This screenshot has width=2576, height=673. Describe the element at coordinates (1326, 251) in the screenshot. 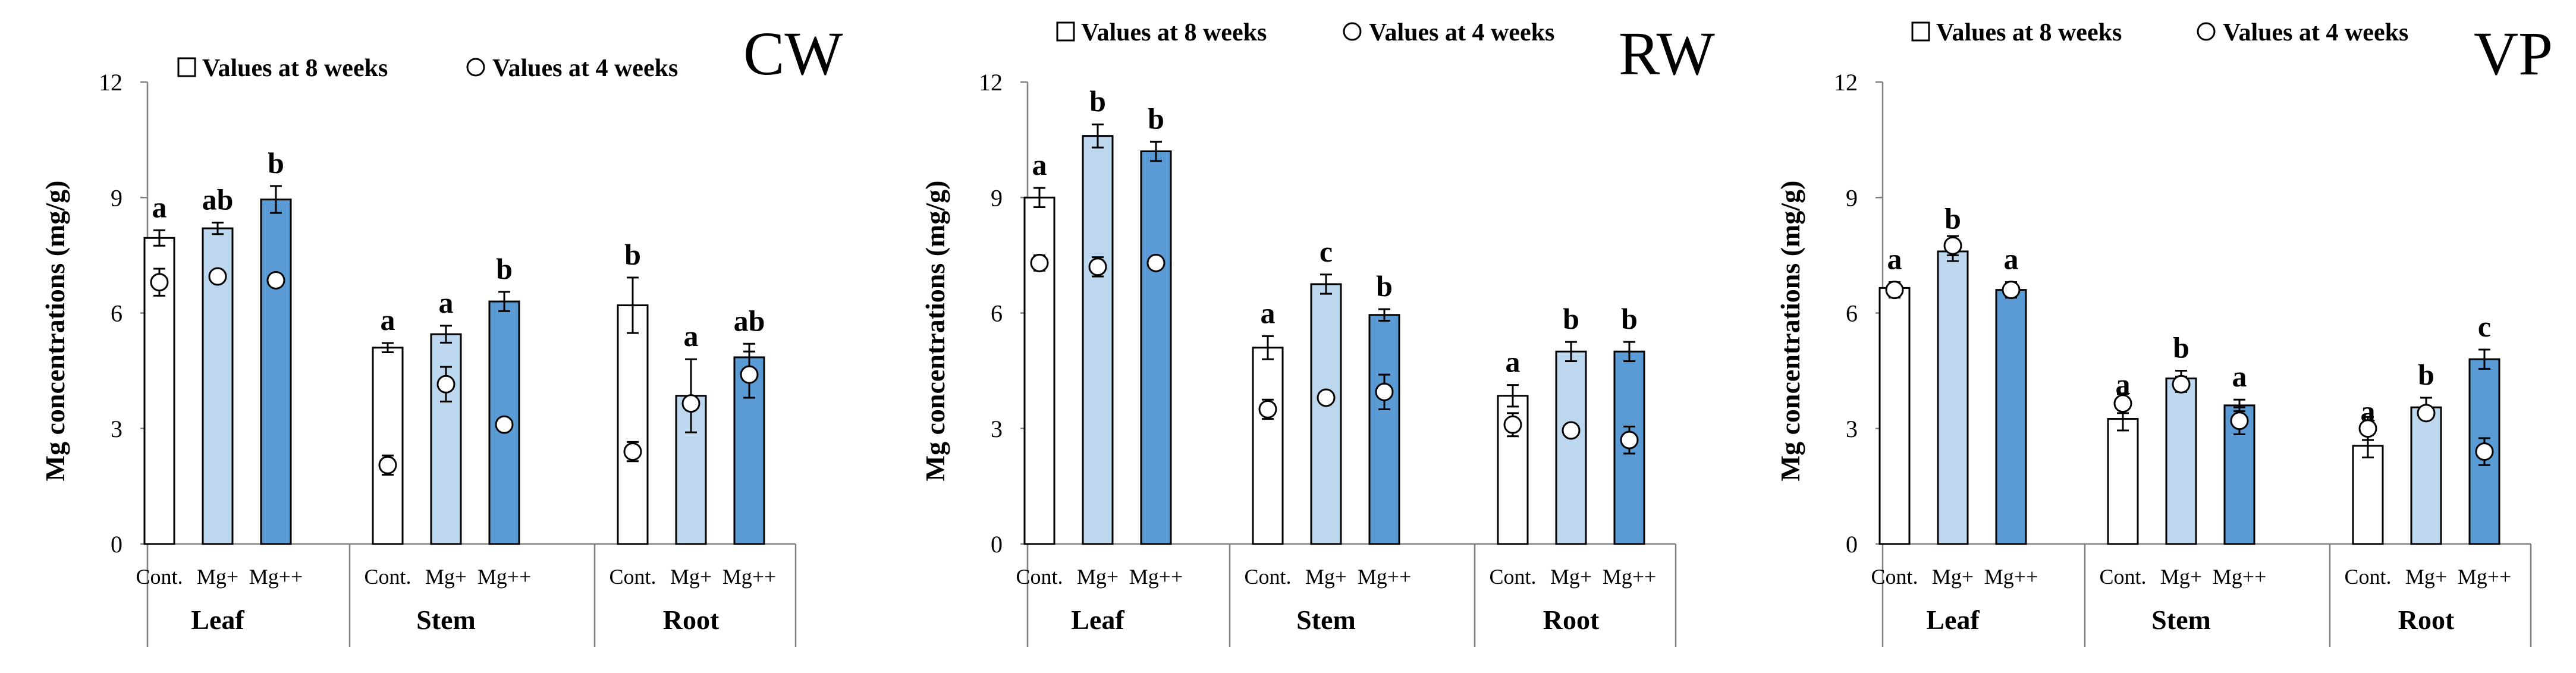

I see `significance-letter: c` at that location.